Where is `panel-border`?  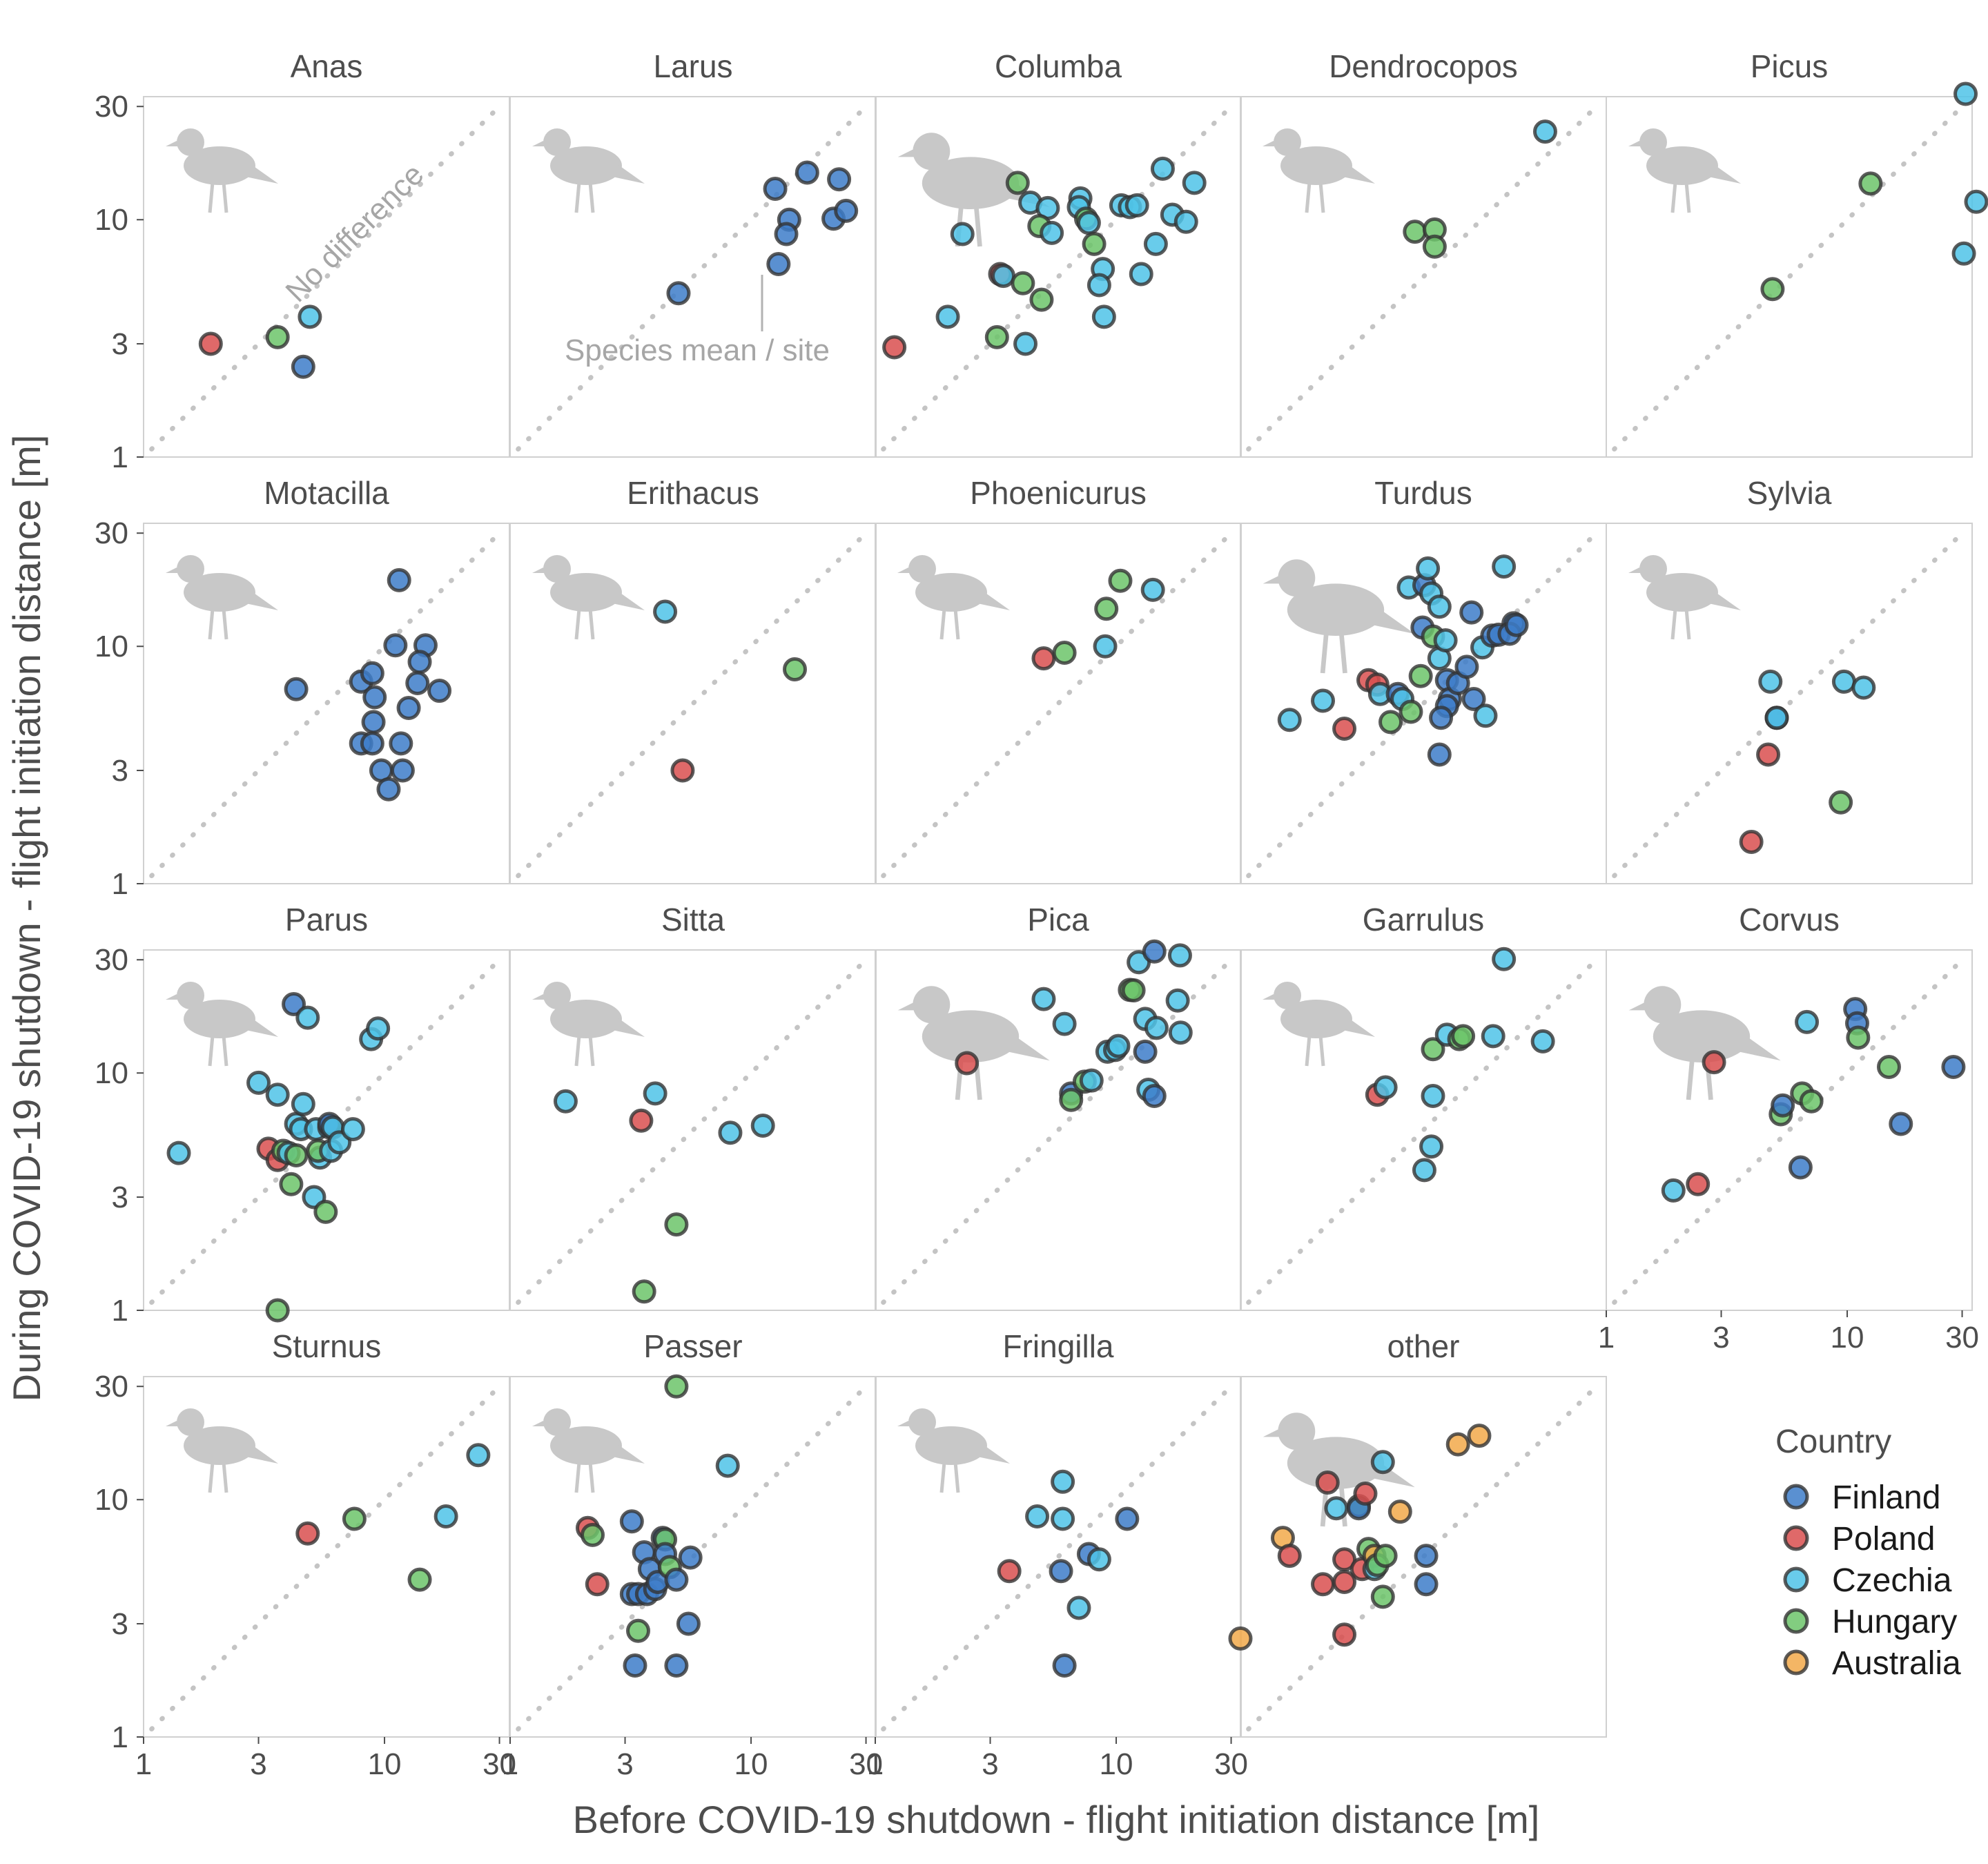
panel-border is located at coordinates (1789, 277).